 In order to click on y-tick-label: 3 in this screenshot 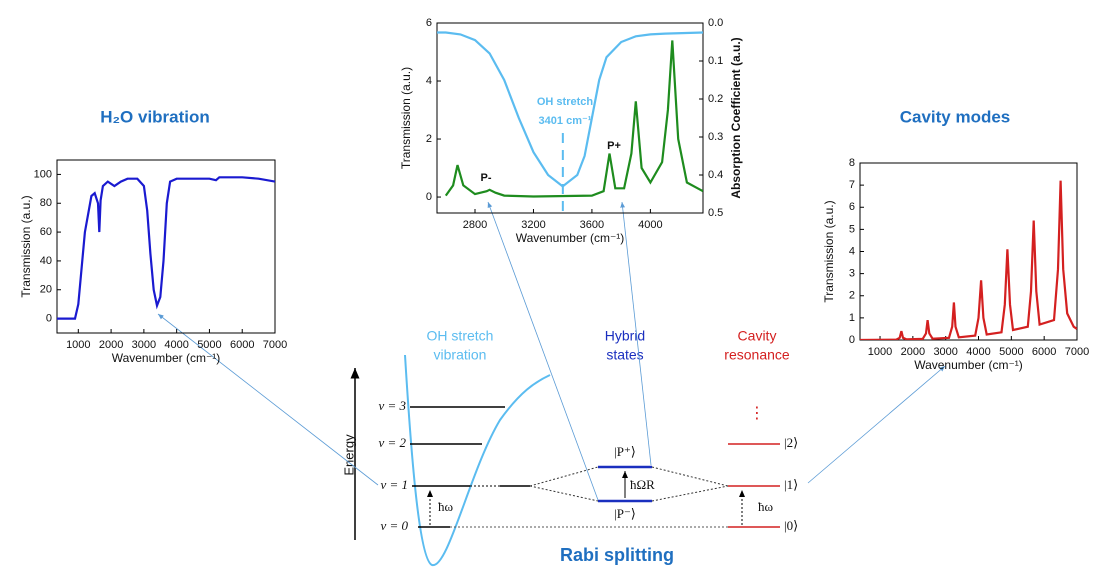, I will do `click(852, 274)`.